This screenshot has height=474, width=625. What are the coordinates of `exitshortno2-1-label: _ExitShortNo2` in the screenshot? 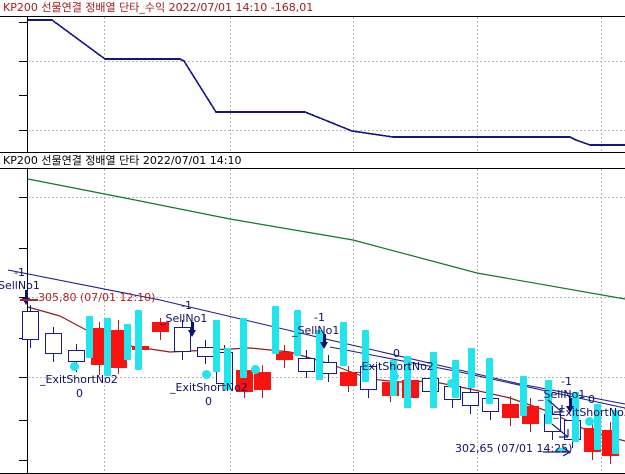 It's located at (79, 379).